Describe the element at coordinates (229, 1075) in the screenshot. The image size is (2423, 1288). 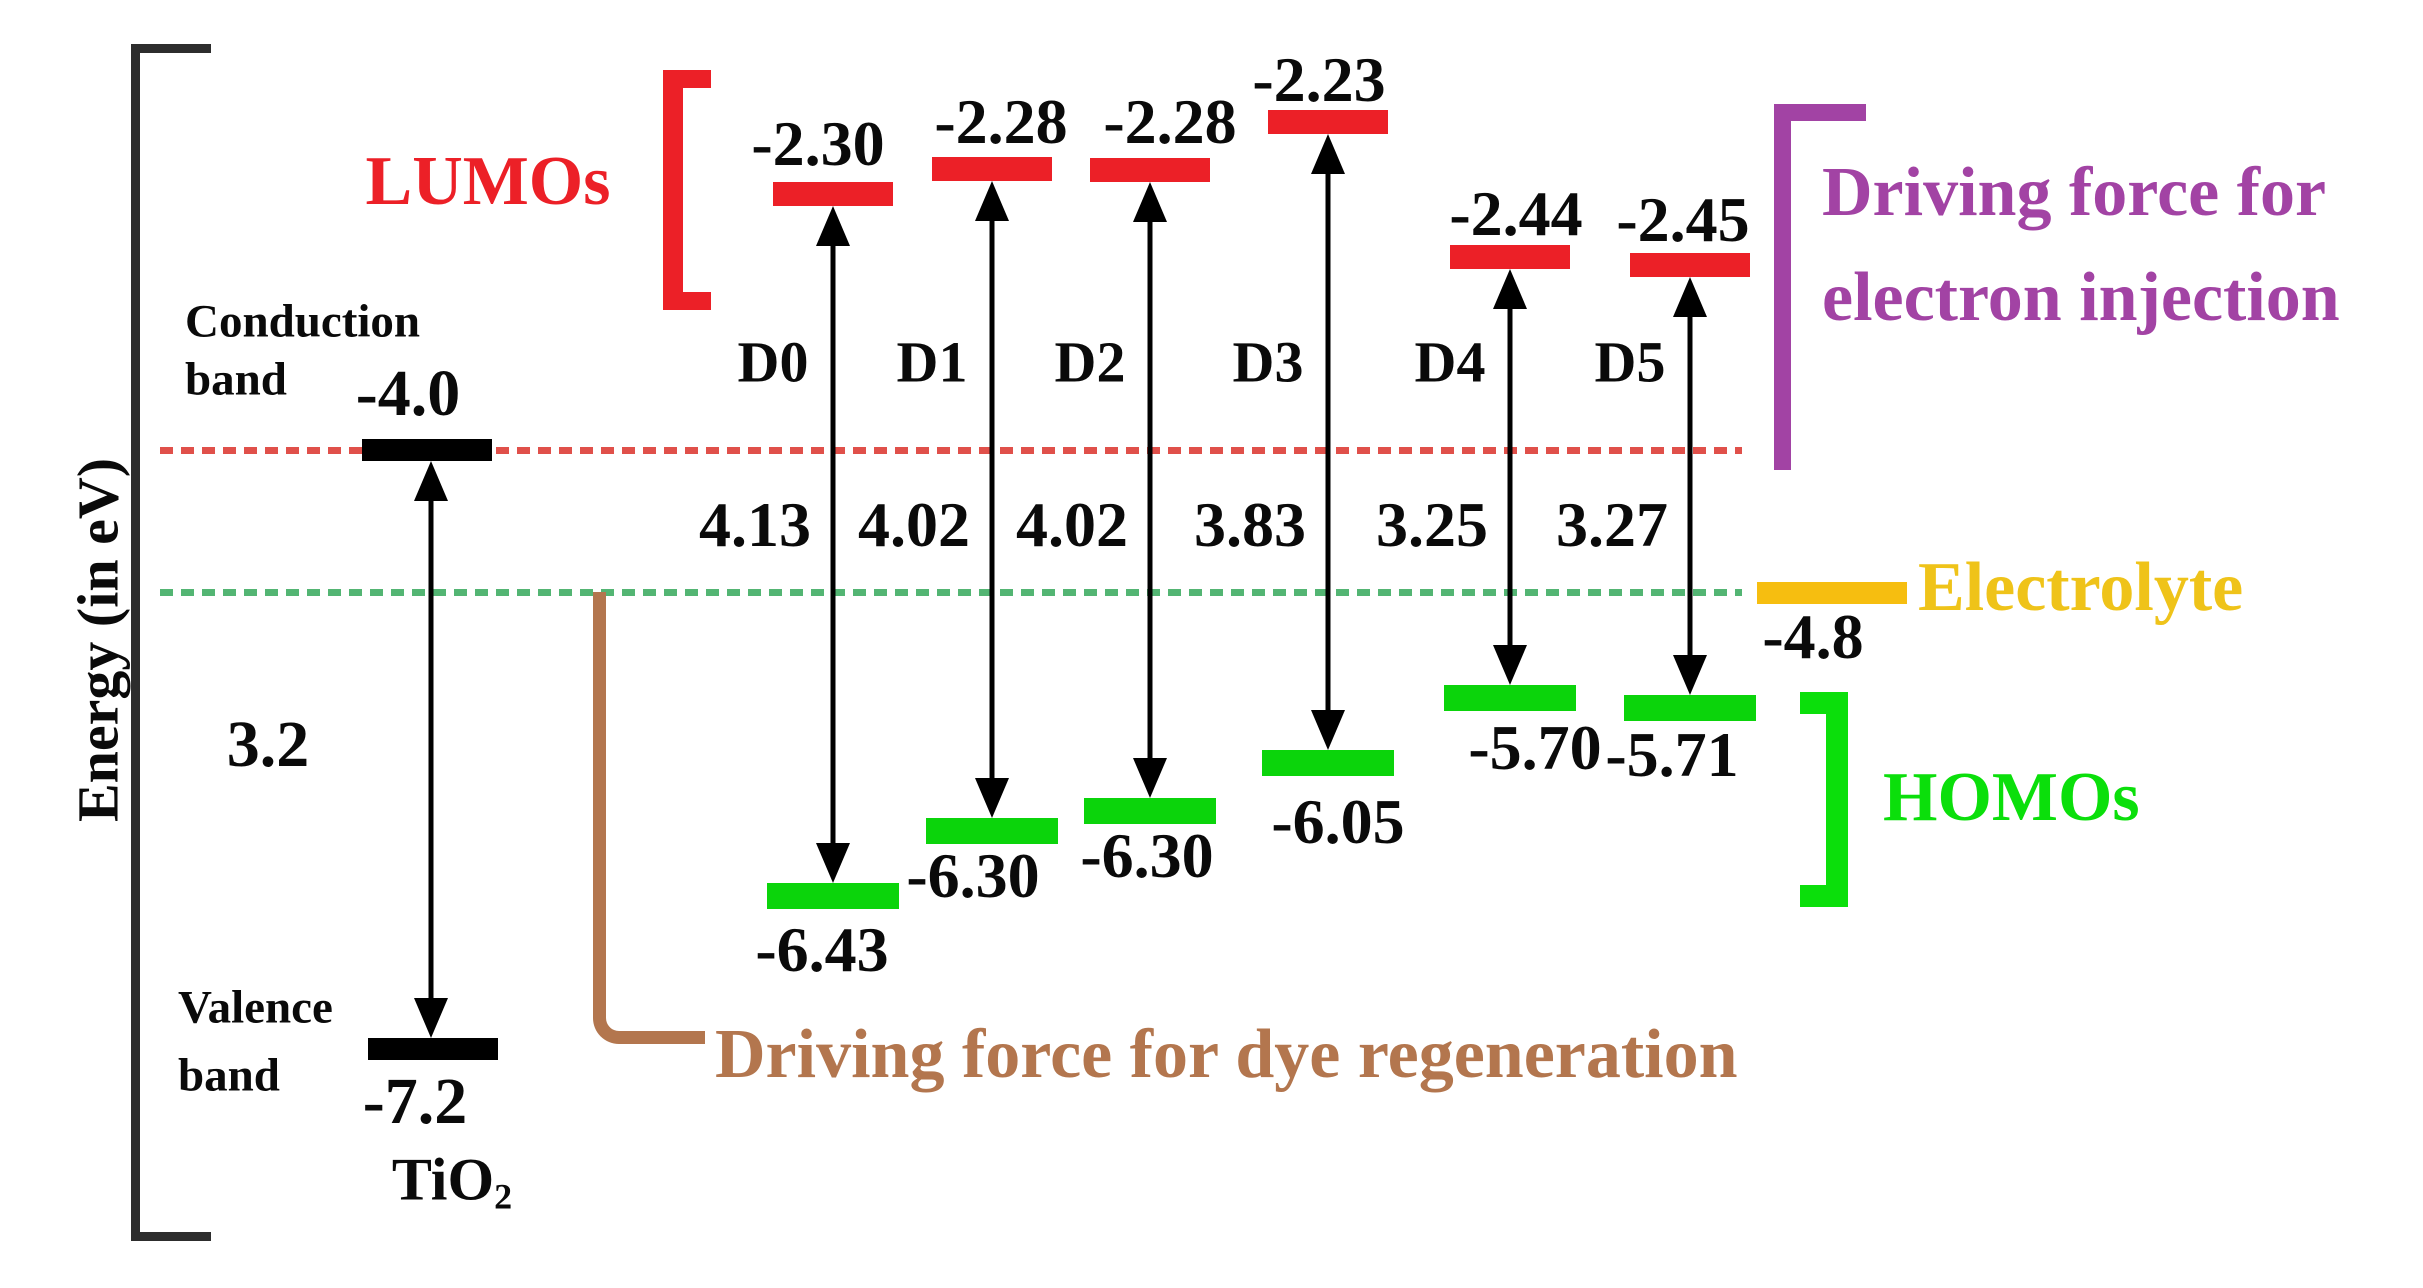
I see `valence-band-label-line2: band` at that location.